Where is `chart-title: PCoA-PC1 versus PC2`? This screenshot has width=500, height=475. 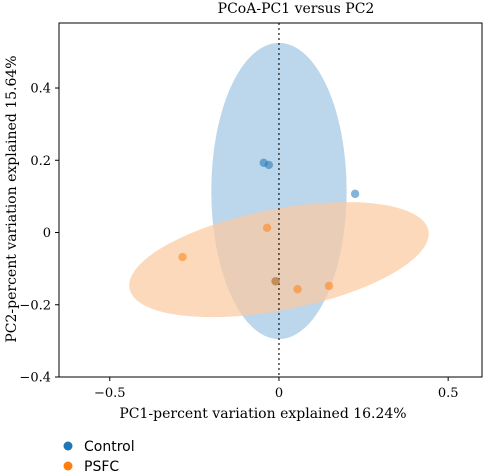 chart-title: PCoA-PC1 versus PC2 is located at coordinates (296, 9).